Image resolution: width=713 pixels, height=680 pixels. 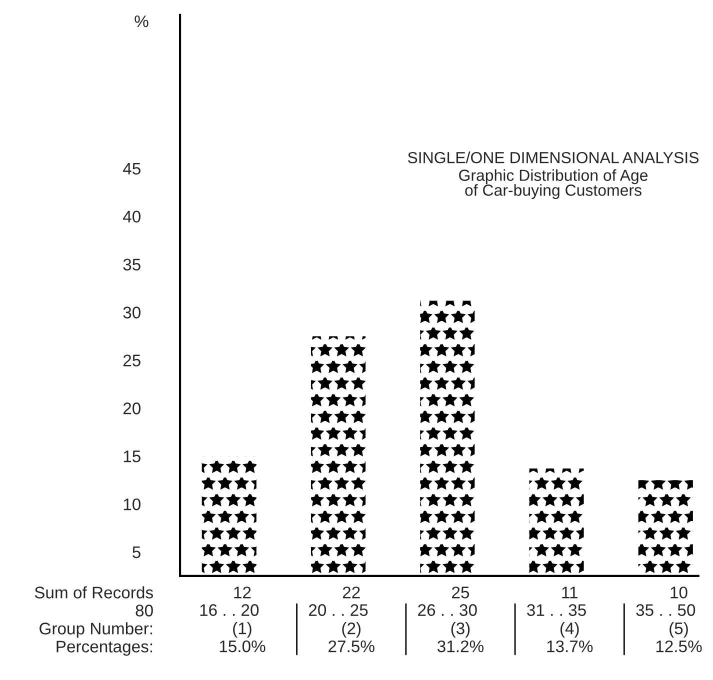 What do you see at coordinates (144, 610) in the screenshot?
I see `text: 80` at bounding box center [144, 610].